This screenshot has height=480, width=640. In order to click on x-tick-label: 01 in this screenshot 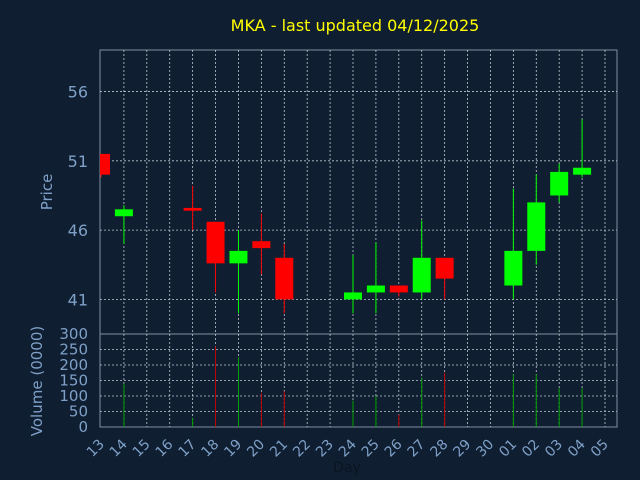, I will do `click(508, 449)`.